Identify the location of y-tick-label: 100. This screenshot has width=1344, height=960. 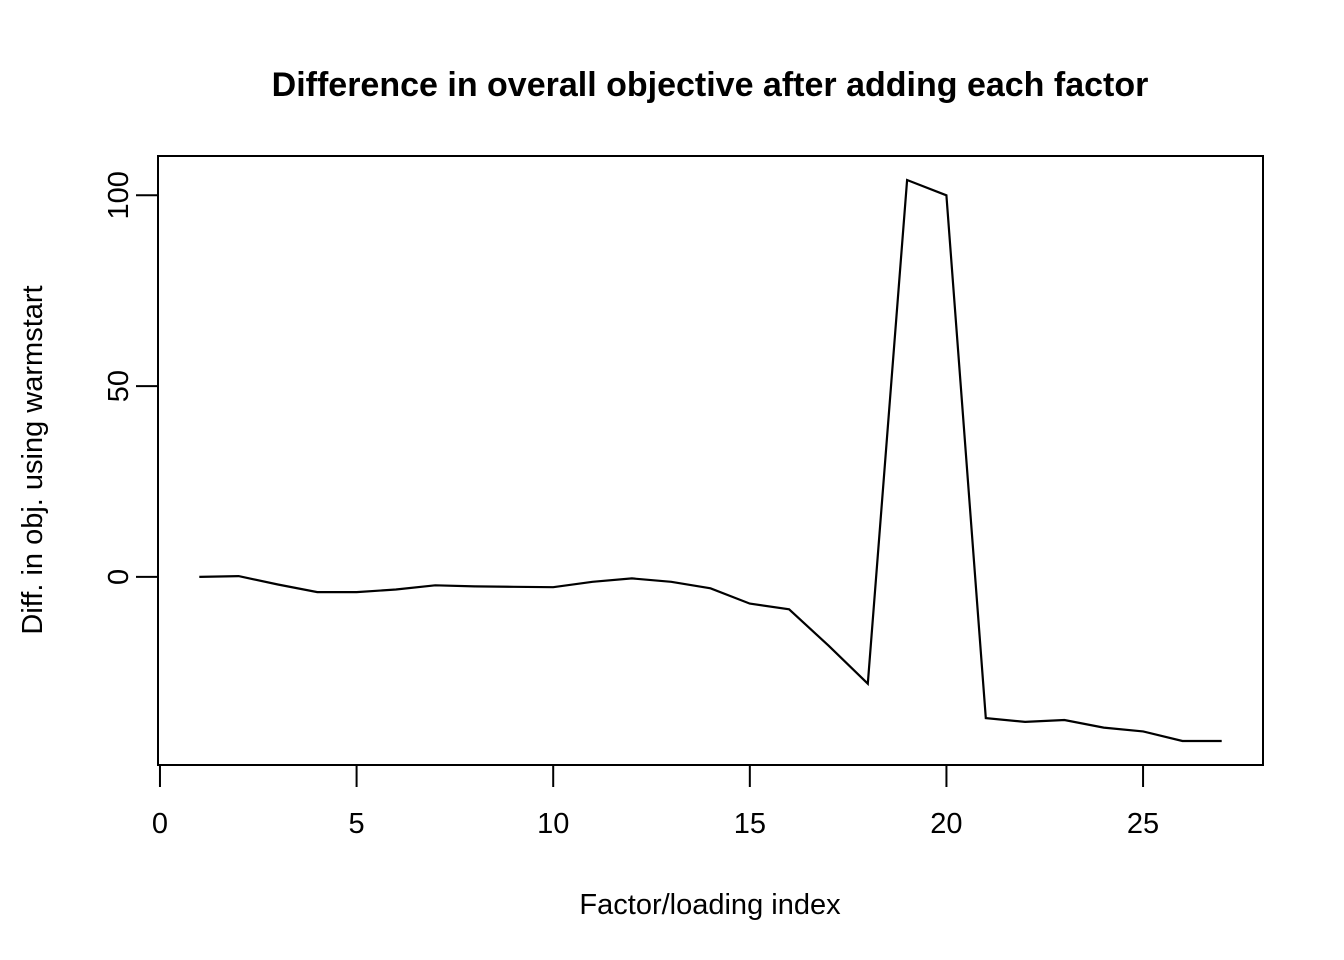
(119, 195).